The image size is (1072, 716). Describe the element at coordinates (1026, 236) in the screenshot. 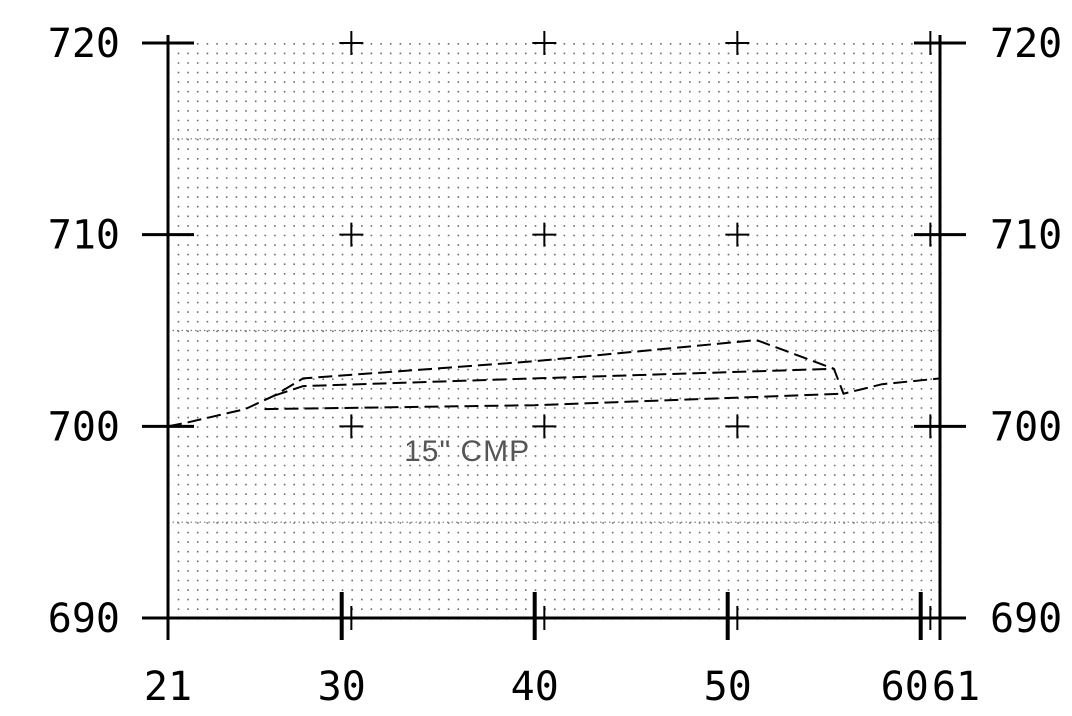

I see `y-tick-label-right: 710` at that location.